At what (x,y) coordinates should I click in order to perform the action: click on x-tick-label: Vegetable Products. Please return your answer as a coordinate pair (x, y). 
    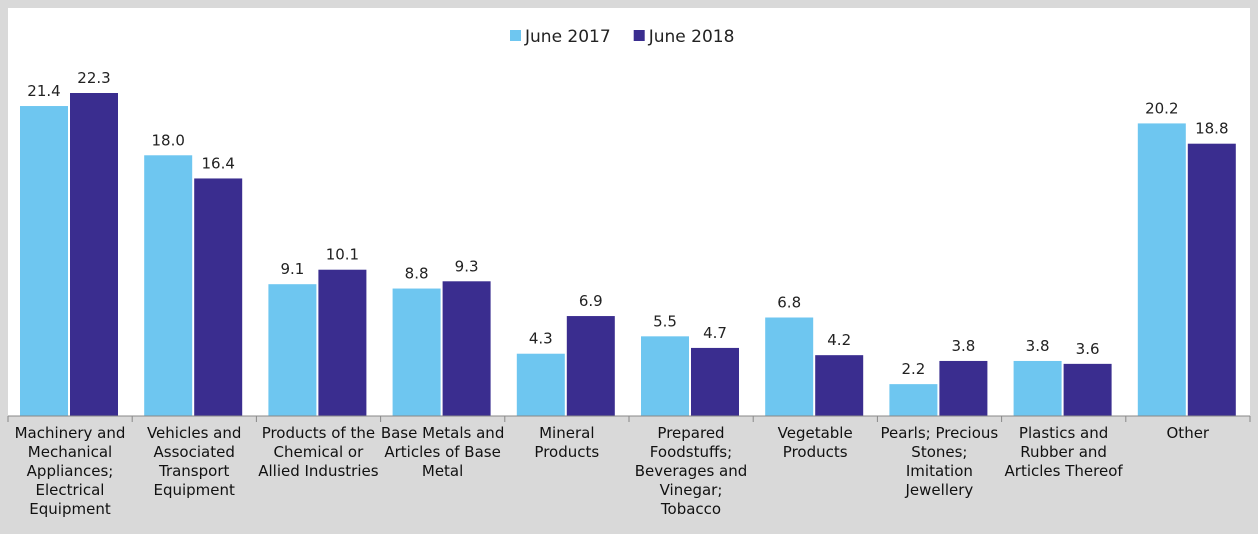
    Looking at the image, I should click on (815, 442).